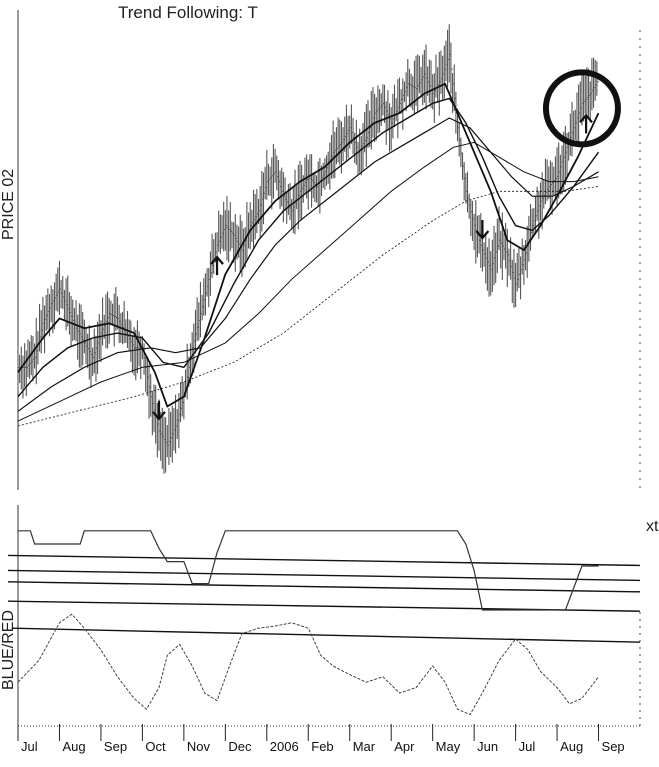  What do you see at coordinates (188, 12) in the screenshot?
I see `chart-title: Trend Following: T` at bounding box center [188, 12].